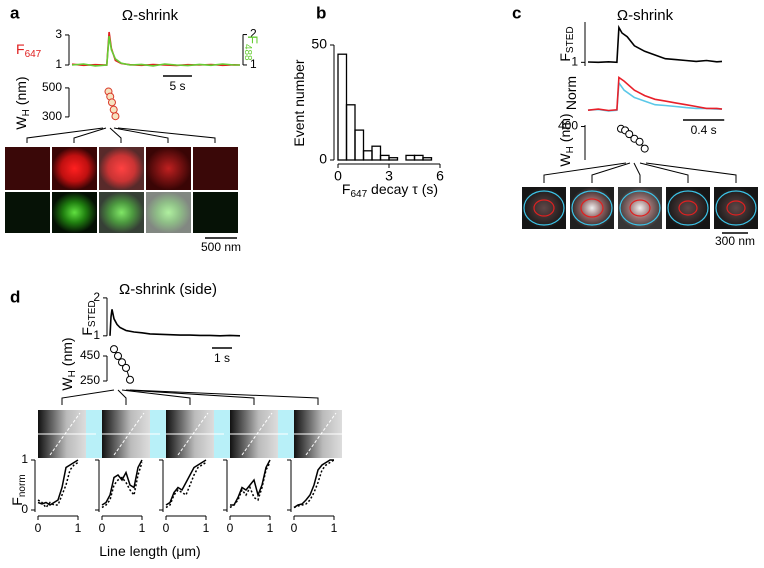 This screenshot has width=764, height=568. Describe the element at coordinates (299, 102) in the screenshot. I see `y-label: Event number` at that location.